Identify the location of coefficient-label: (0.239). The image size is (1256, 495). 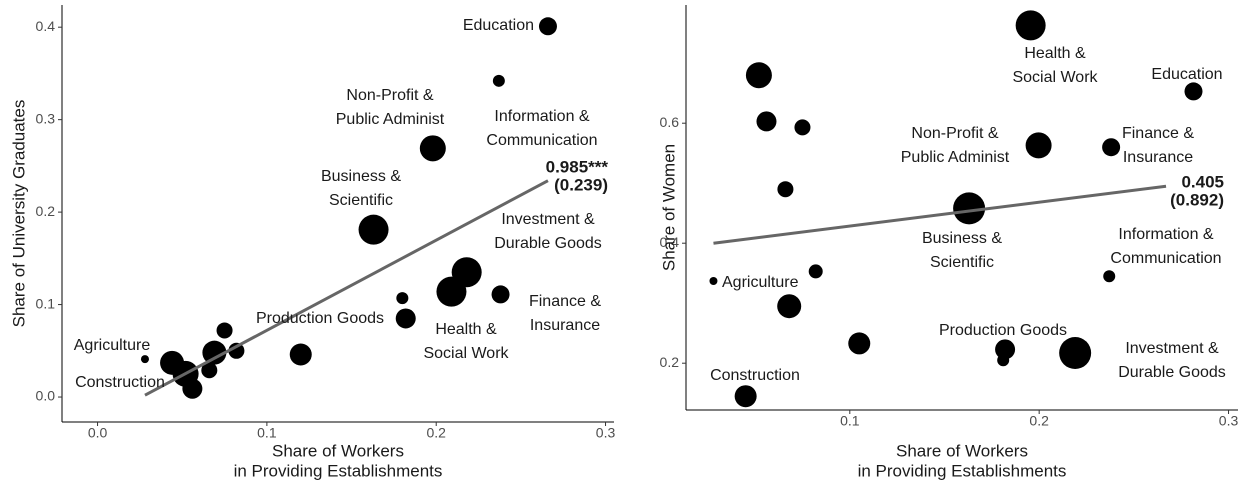
(581, 184).